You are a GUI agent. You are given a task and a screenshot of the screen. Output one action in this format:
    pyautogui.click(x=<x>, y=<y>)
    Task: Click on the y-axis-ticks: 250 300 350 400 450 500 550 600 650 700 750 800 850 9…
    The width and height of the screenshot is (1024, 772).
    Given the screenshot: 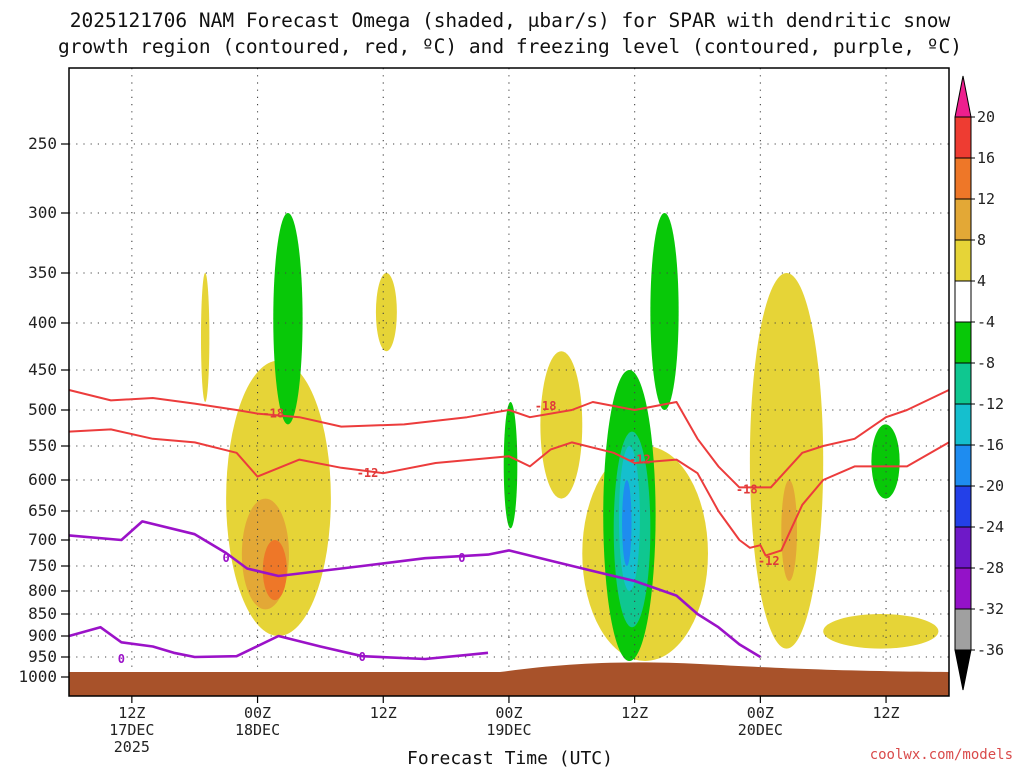 What is the action you would take?
    pyautogui.click(x=43, y=410)
    